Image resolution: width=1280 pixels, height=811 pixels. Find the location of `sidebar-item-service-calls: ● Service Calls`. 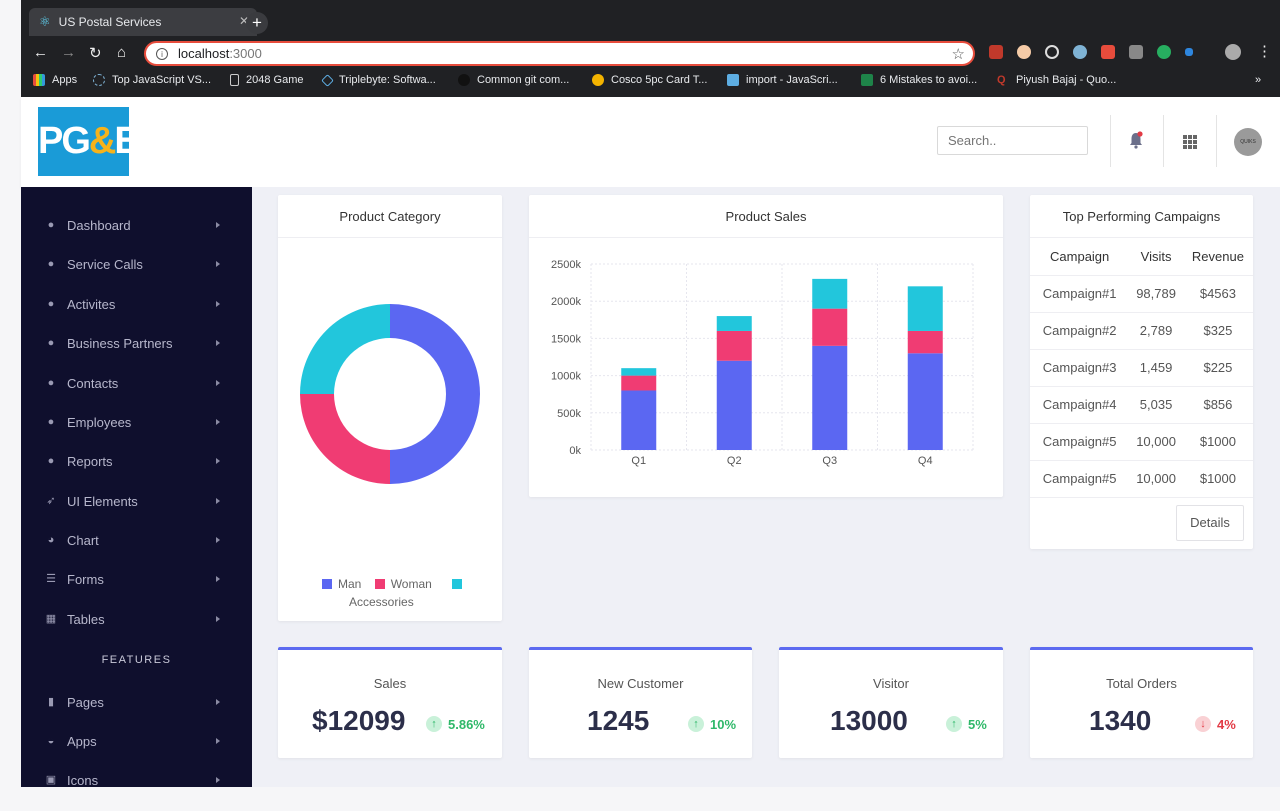

sidebar-item-service-calls: ● Service Calls is located at coordinates (136, 264).